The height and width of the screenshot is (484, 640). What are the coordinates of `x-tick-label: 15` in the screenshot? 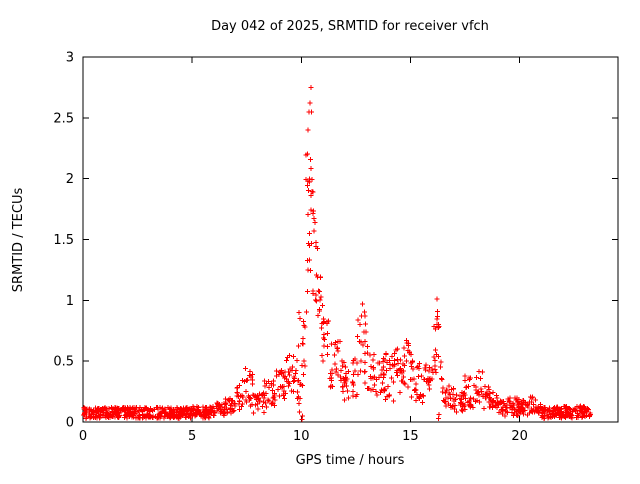 It's located at (410, 436).